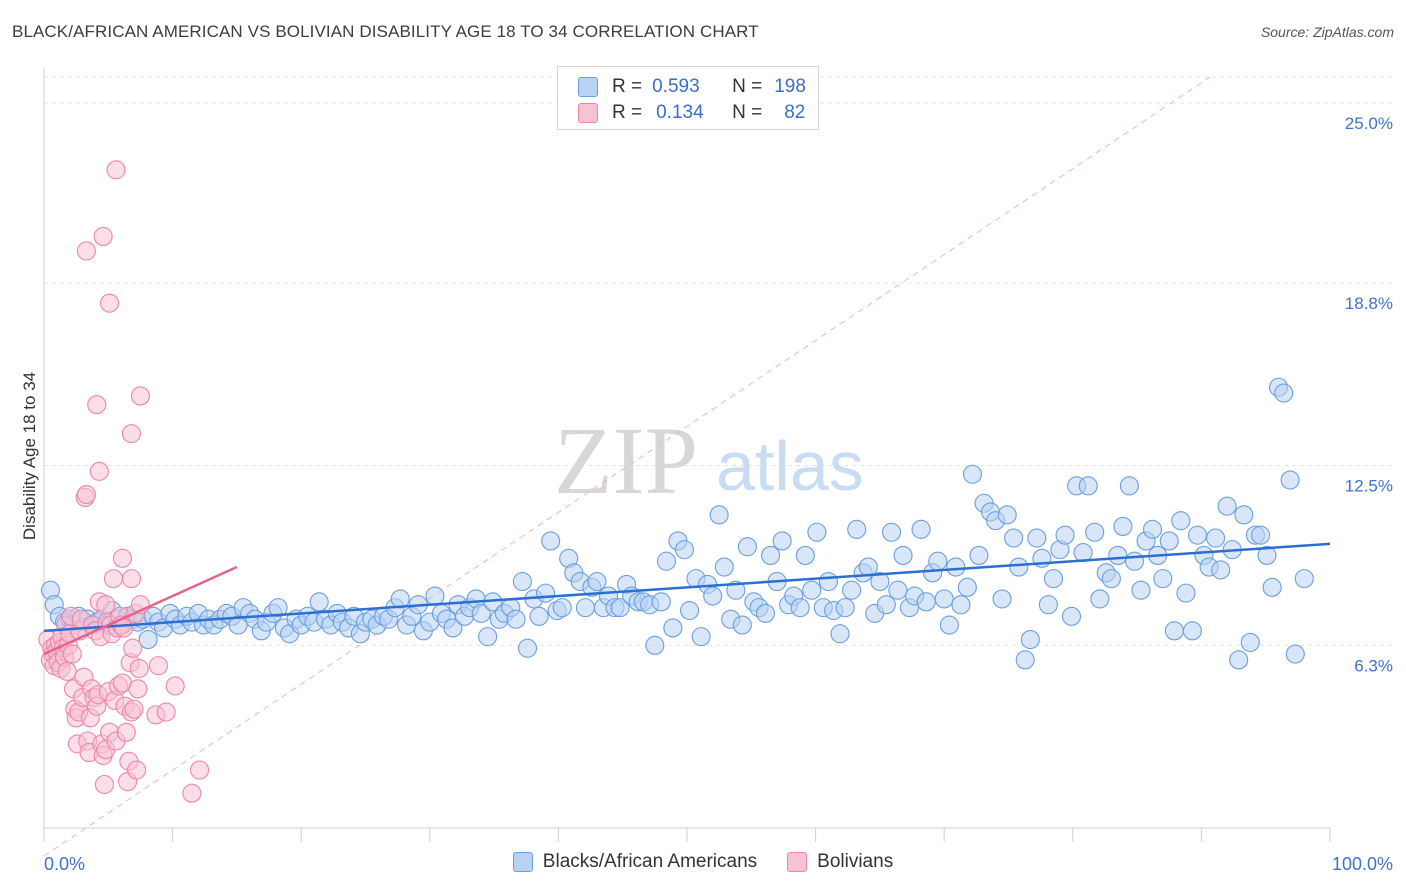  Describe the element at coordinates (588, 87) in the screenshot. I see `legend-swatch-blue` at that location.